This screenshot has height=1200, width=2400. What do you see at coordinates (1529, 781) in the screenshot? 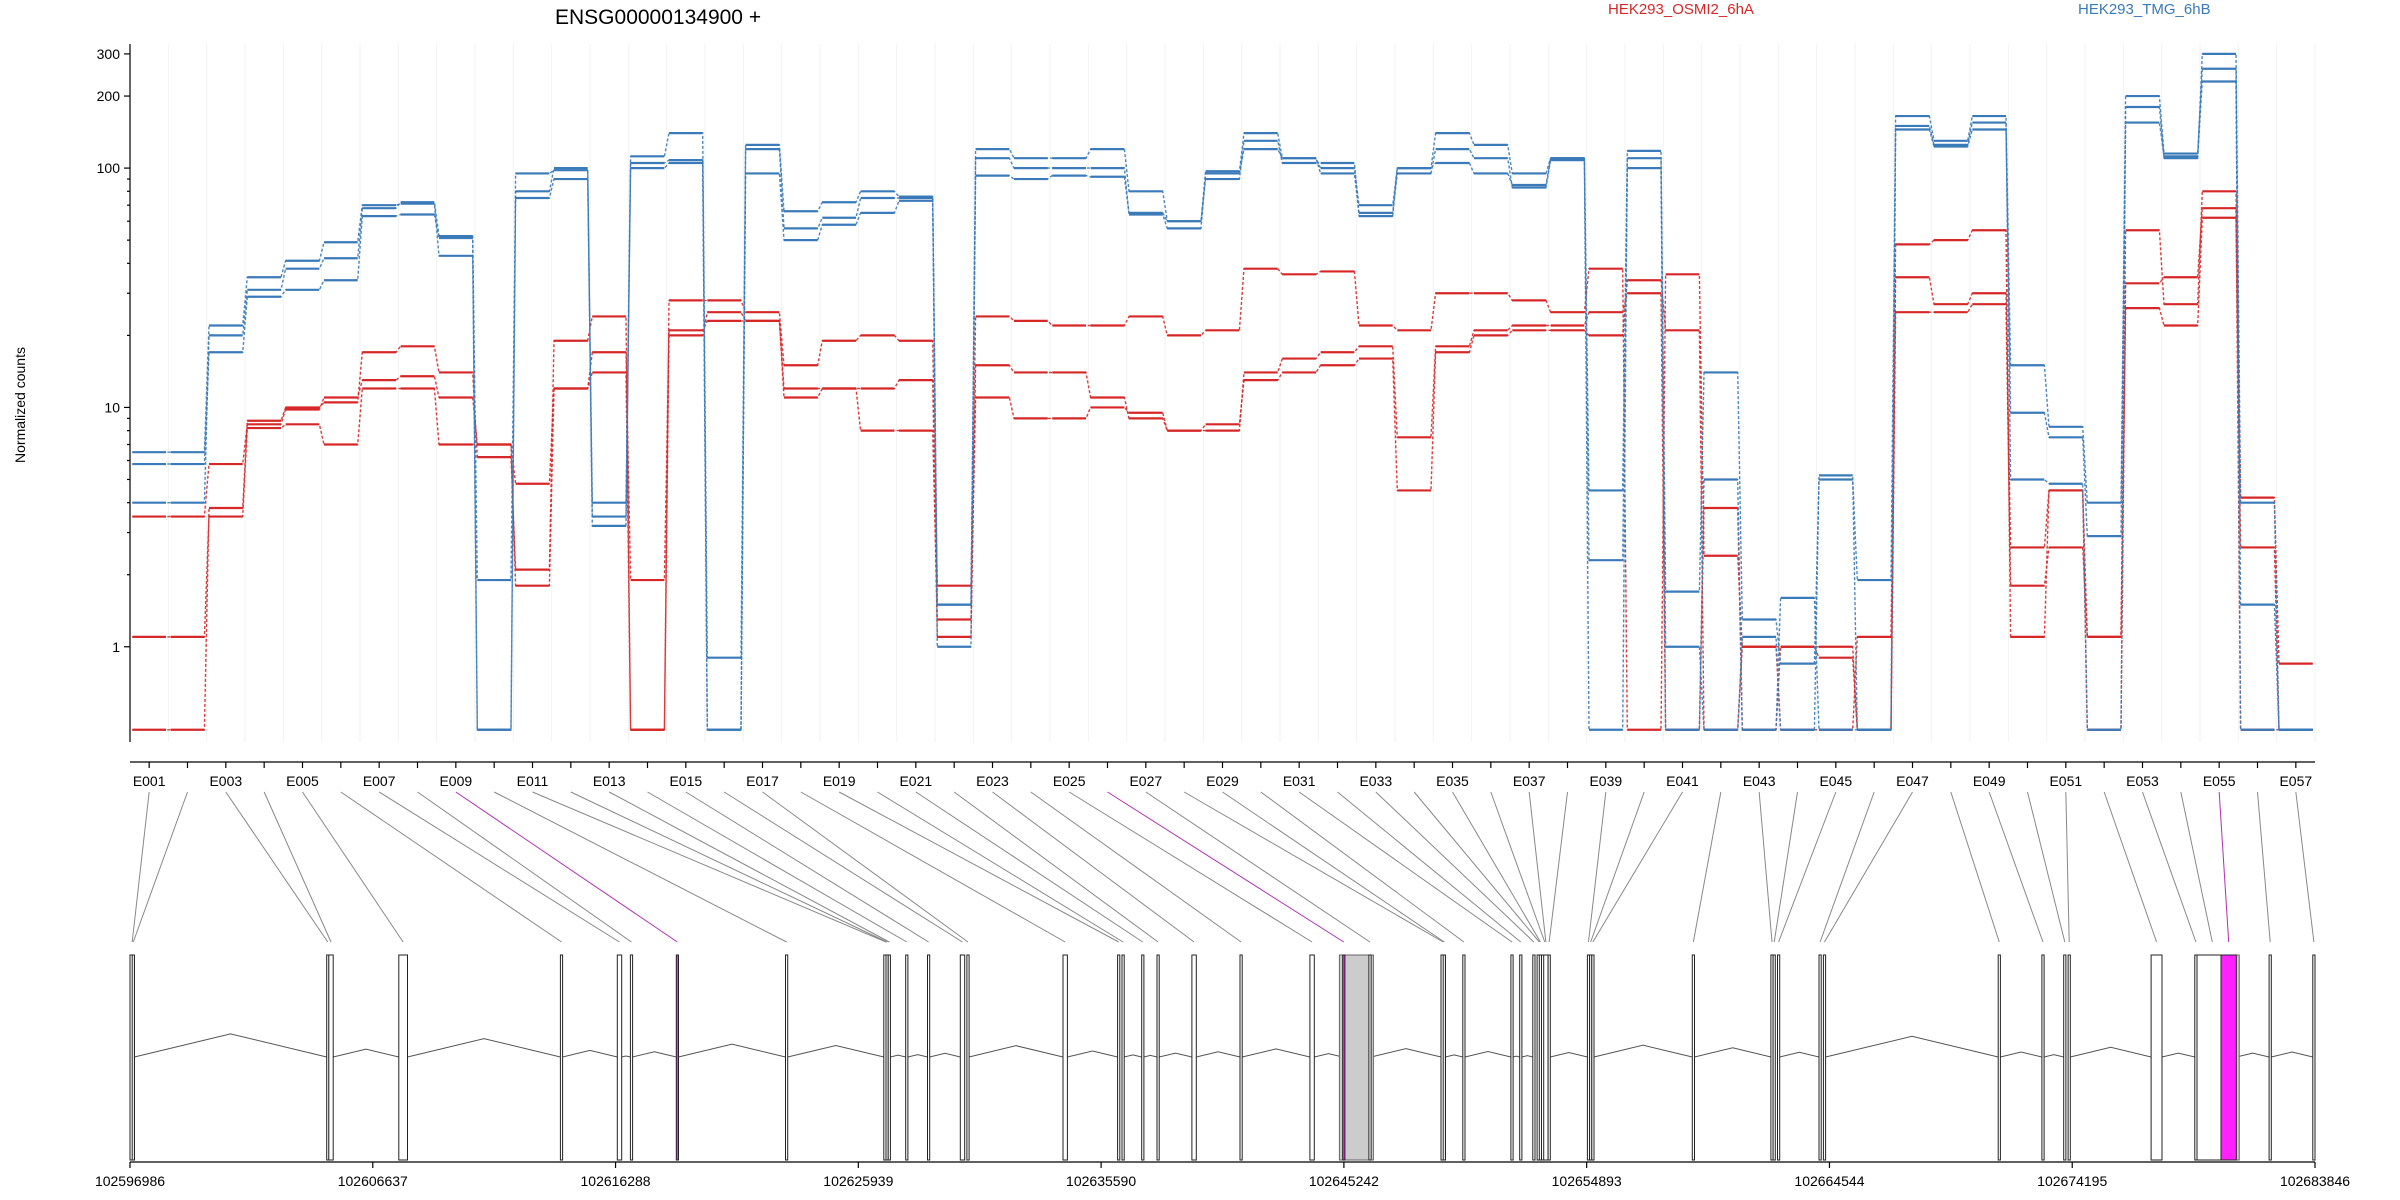
I see `x-tick-label: E037` at bounding box center [1529, 781].